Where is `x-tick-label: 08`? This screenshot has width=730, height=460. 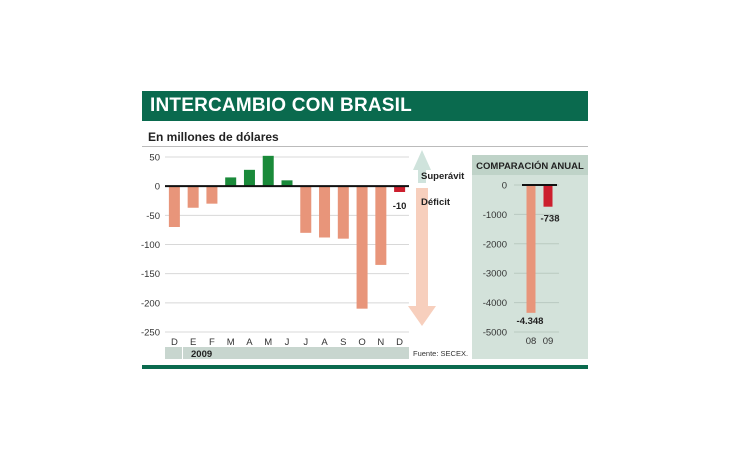 x-tick-label: 08 is located at coordinates (531, 341).